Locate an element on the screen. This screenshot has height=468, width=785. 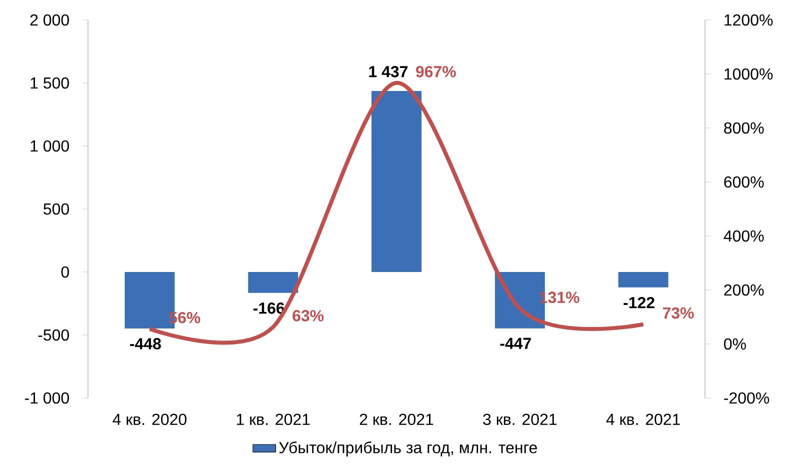
legend-label: Убыток/прибыль за год, млн. тенге is located at coordinates (408, 448).